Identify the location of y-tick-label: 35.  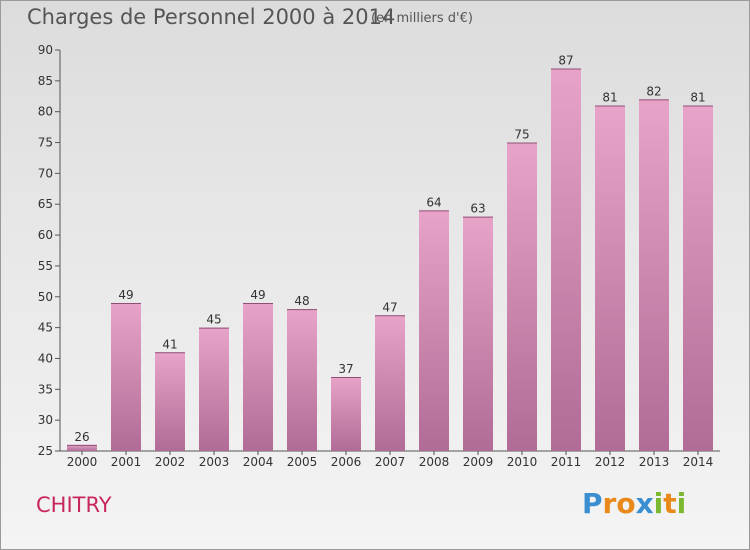
(45, 389).